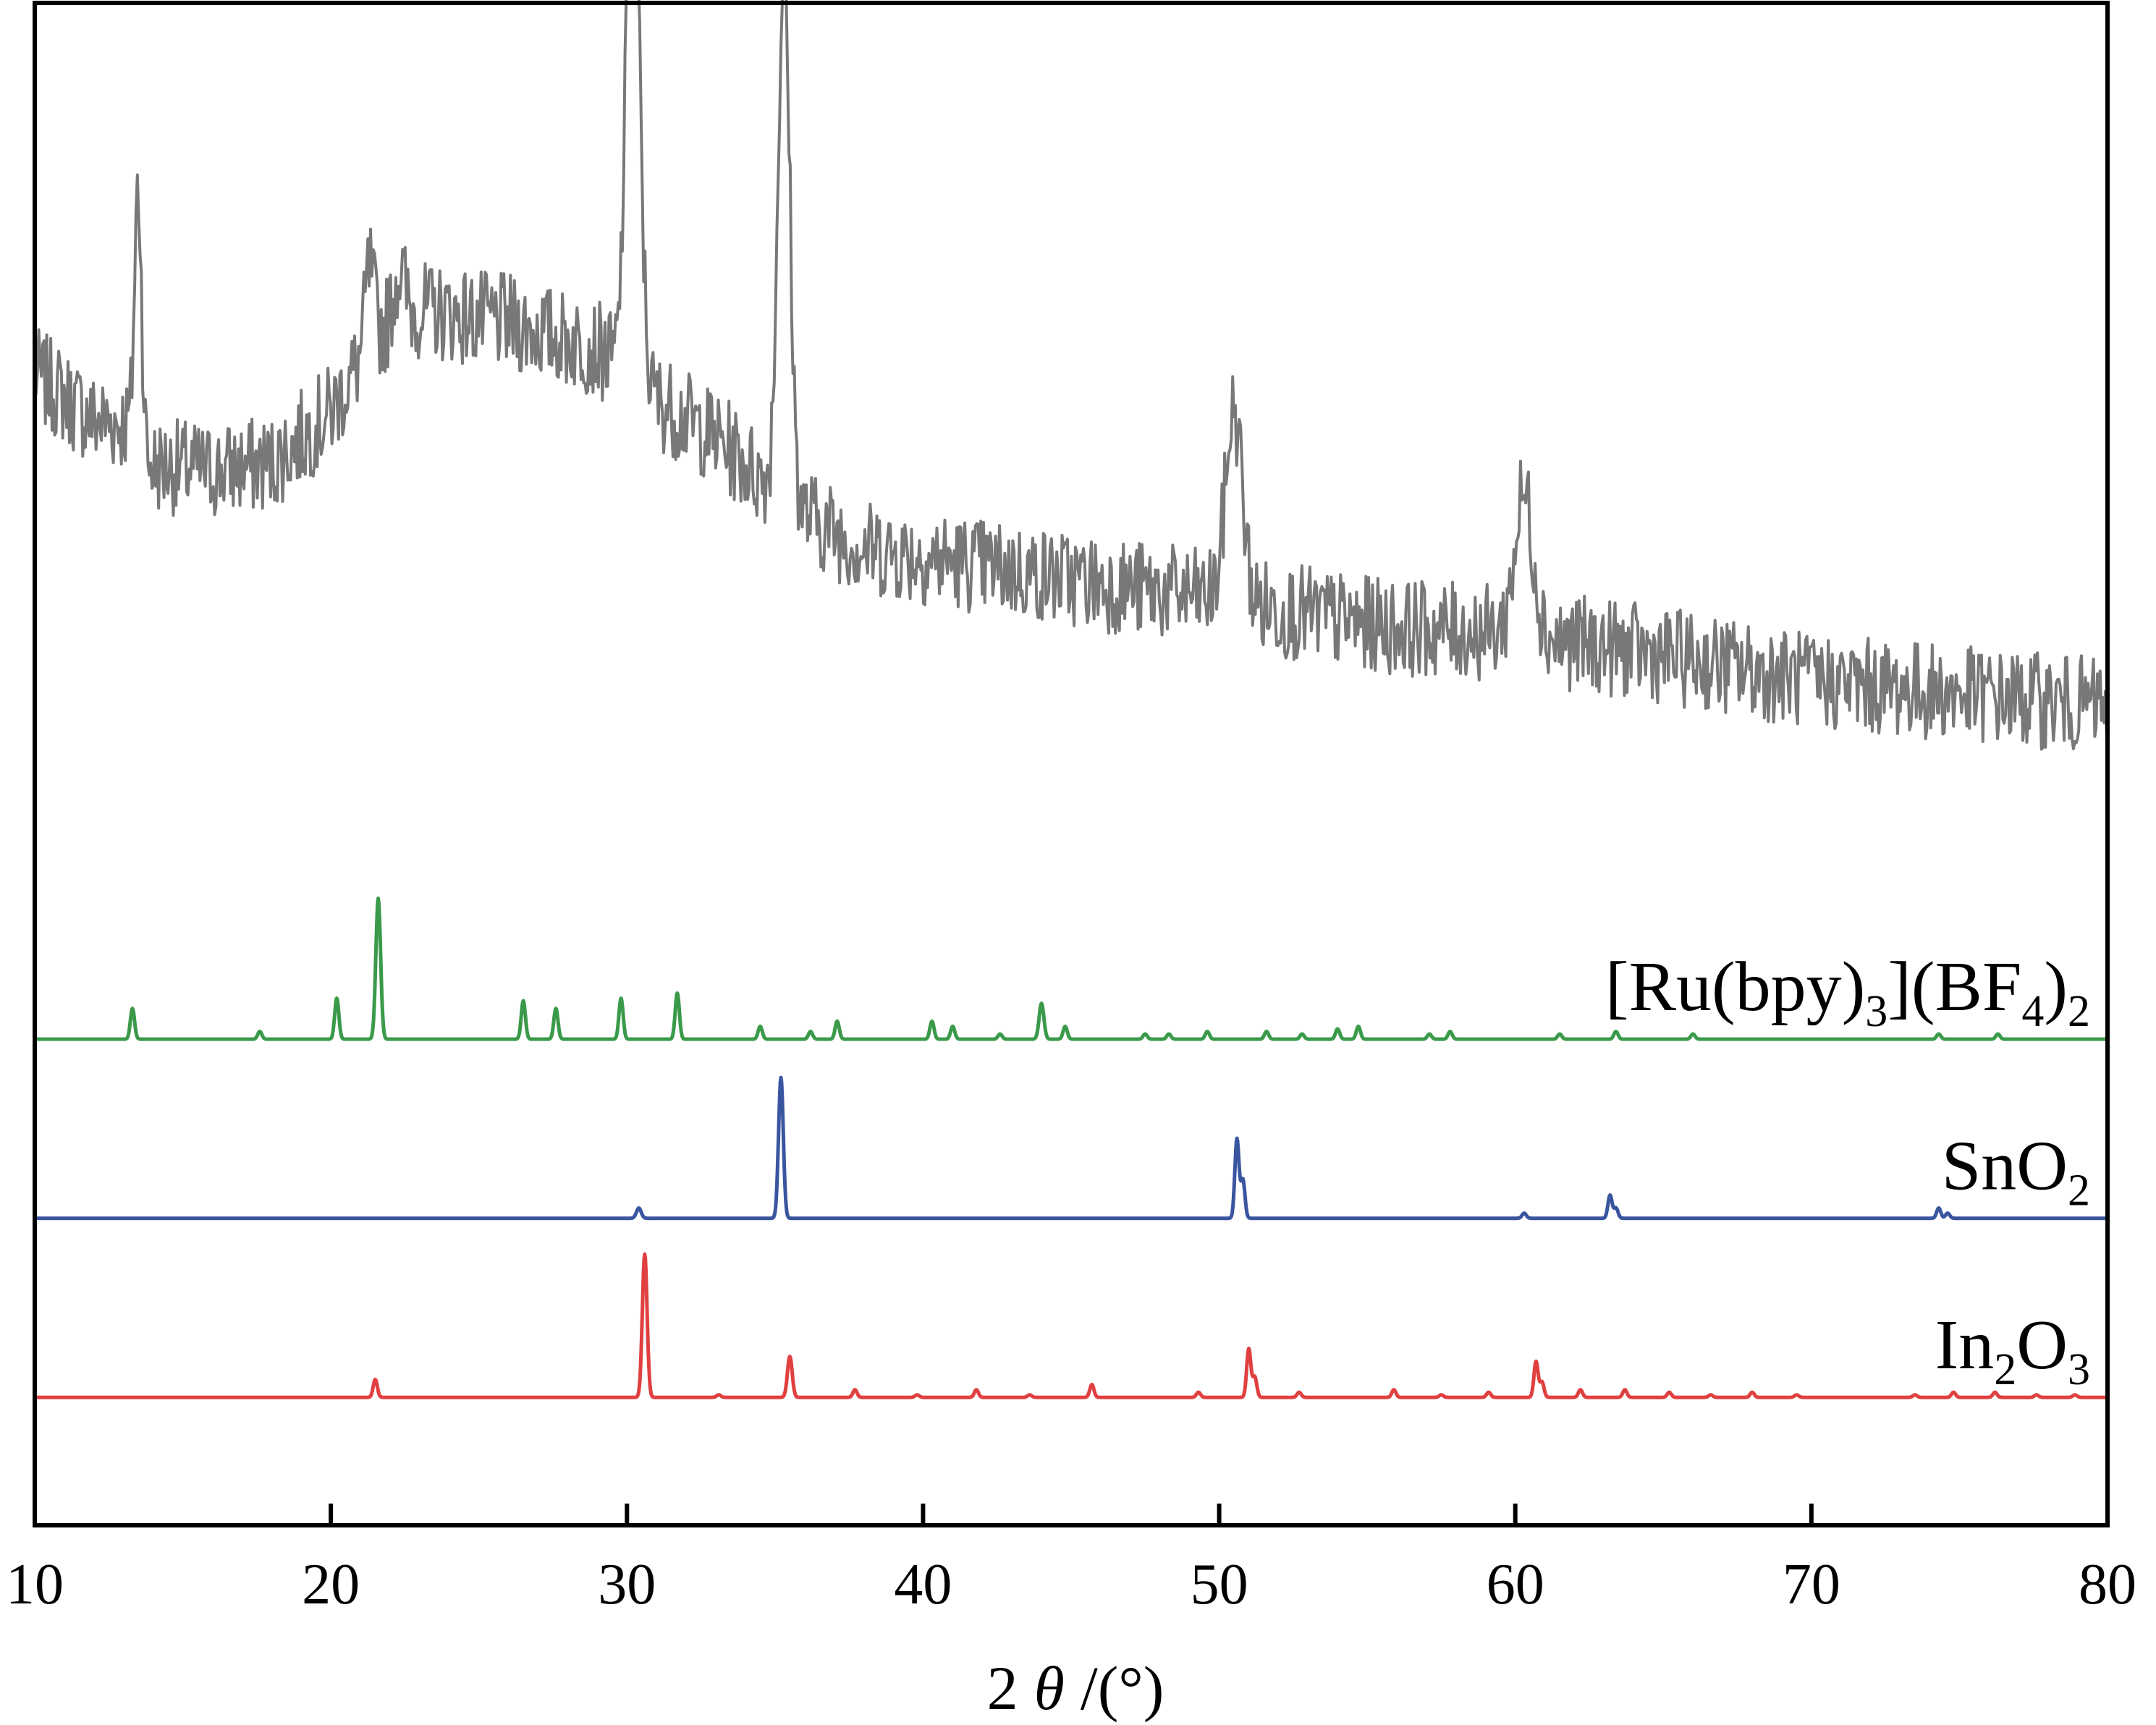 This screenshot has height=1725, width=2156. What do you see at coordinates (1071, 1584) in the screenshot?
I see `x-axis-tick-labels: 10 20 30 40 50 60 70 80` at bounding box center [1071, 1584].